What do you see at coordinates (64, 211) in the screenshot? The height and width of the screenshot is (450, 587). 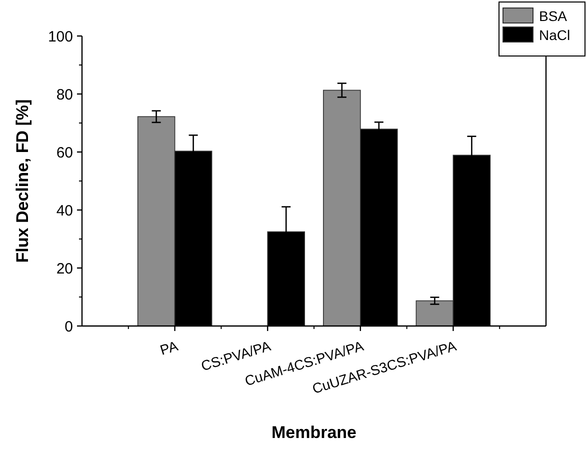 I see `y-tick-label: 40` at bounding box center [64, 211].